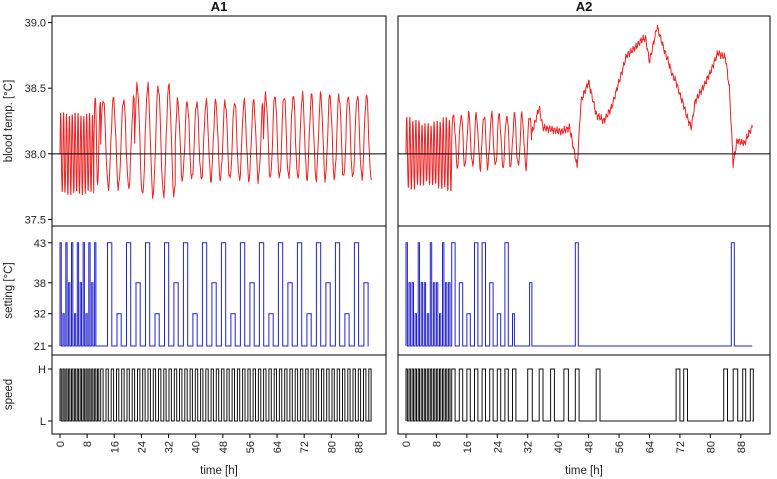 The image size is (777, 479). What do you see at coordinates (584, 7) in the screenshot?
I see `panel-title: A2` at bounding box center [584, 7].